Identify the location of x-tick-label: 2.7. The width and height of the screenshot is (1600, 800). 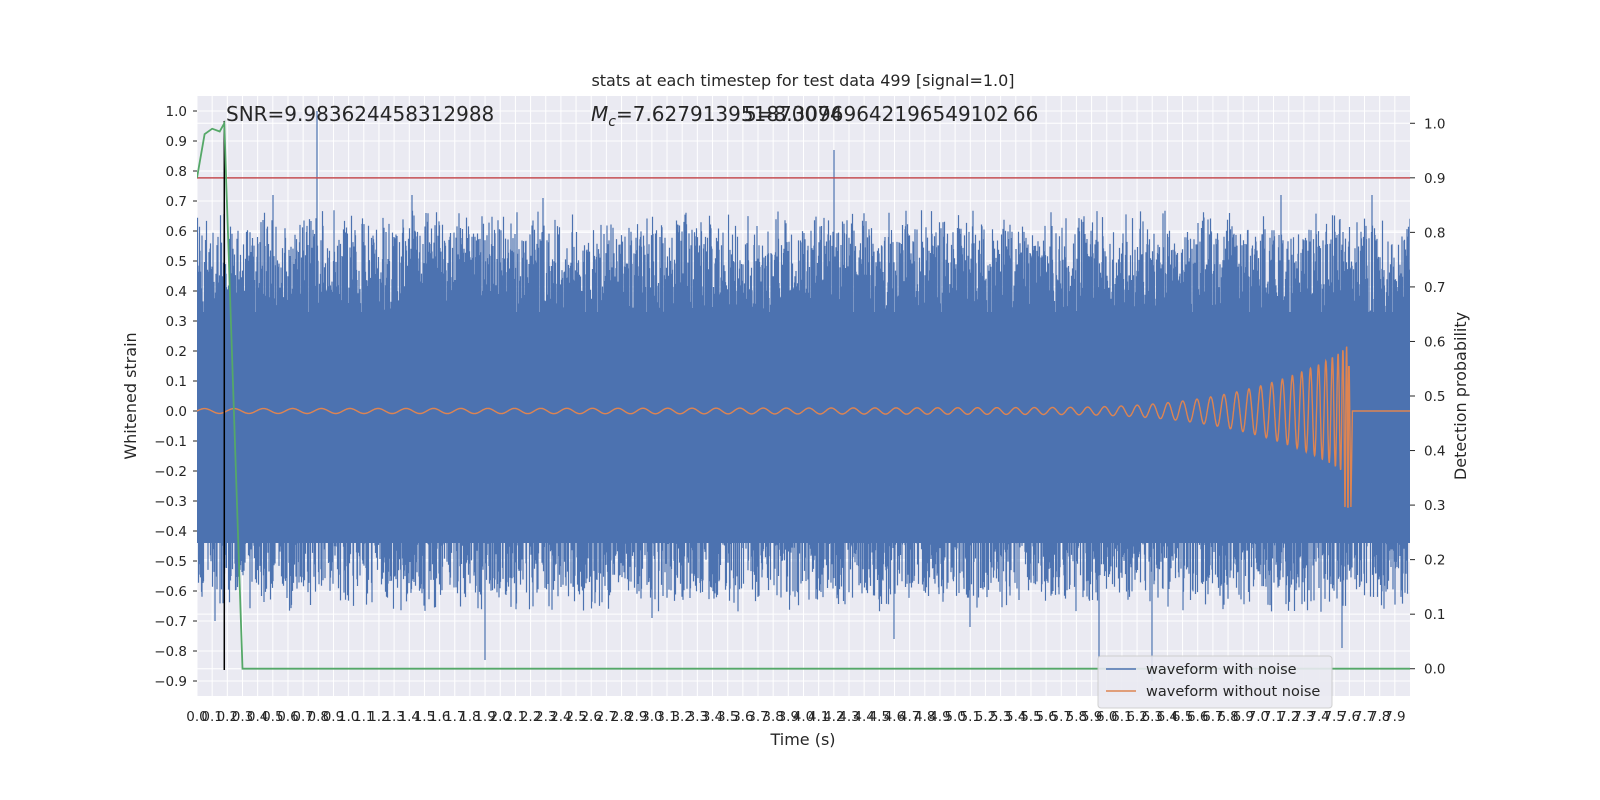
(606, 717).